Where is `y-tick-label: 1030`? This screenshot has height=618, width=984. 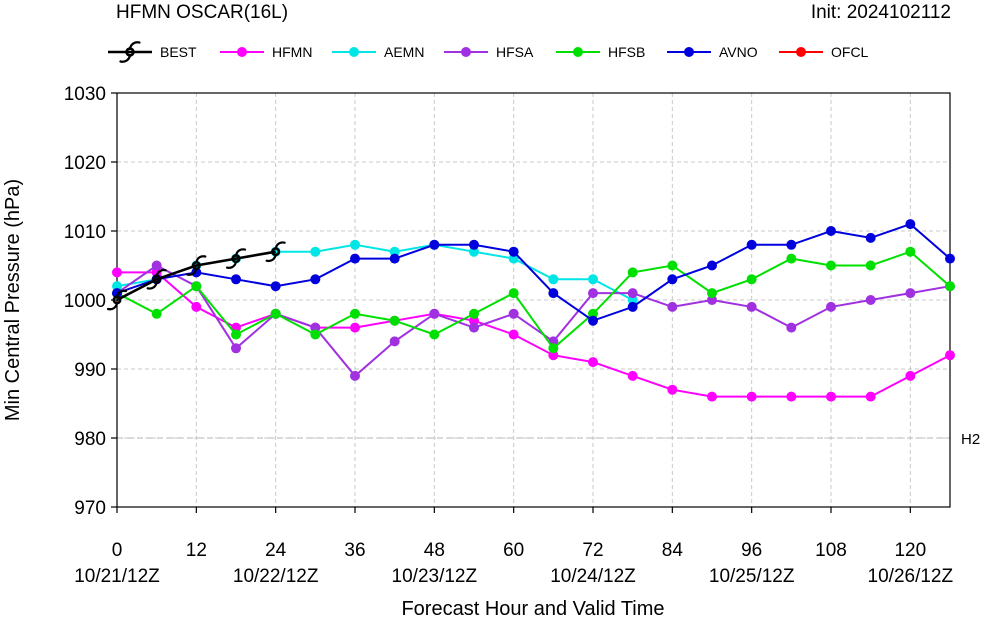 y-tick-label: 1030 is located at coordinates (85, 94).